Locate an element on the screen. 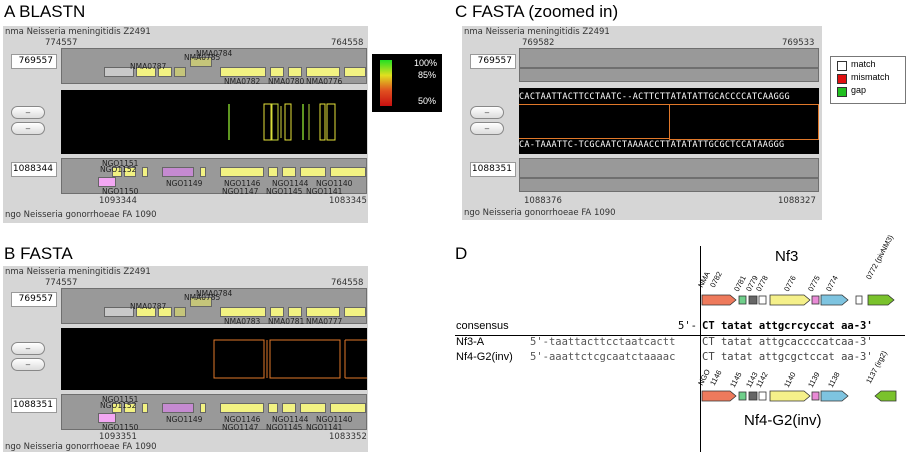 This screenshot has height=454, width=907. nf4-seq: CT tatat attgcgctccat aa-3' is located at coordinates (787, 357).